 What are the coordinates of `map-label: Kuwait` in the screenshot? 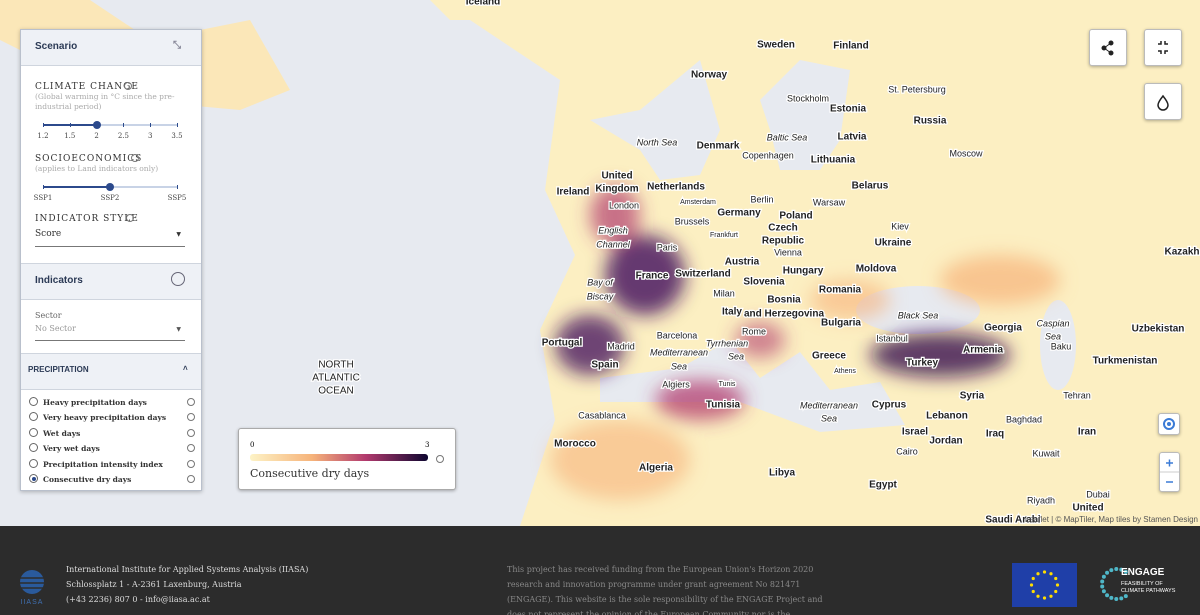 It's located at (1046, 453).